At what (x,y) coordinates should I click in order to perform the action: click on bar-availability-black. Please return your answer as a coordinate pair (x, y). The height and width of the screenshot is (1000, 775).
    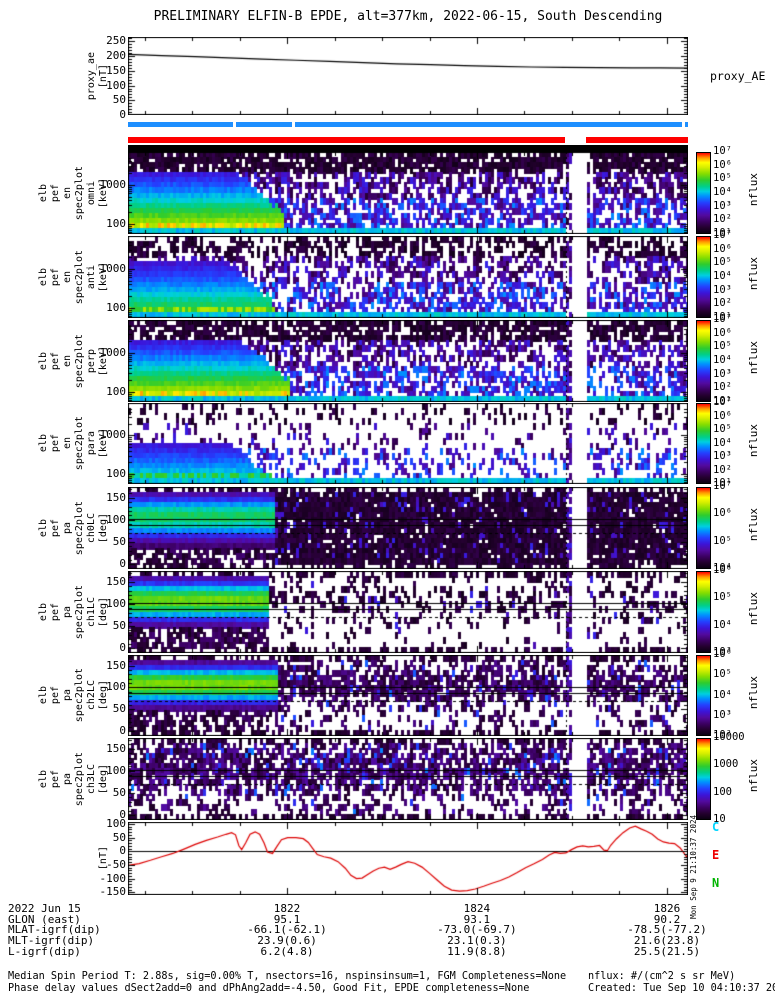
    Looking at the image, I should click on (408, 148).